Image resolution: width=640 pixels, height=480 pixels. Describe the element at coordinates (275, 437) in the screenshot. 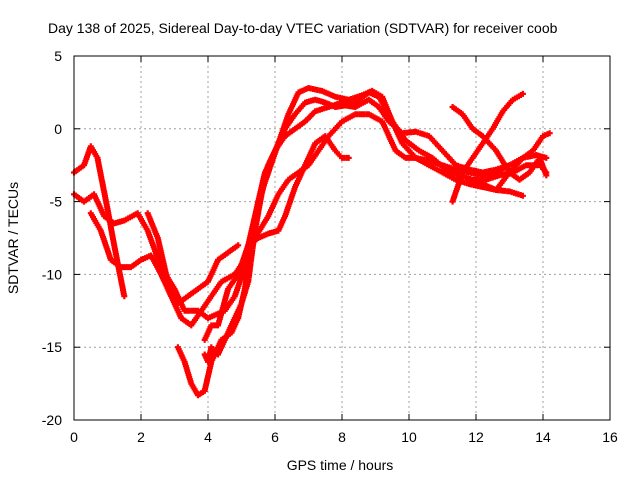

I see `x-tick-label: 6` at that location.